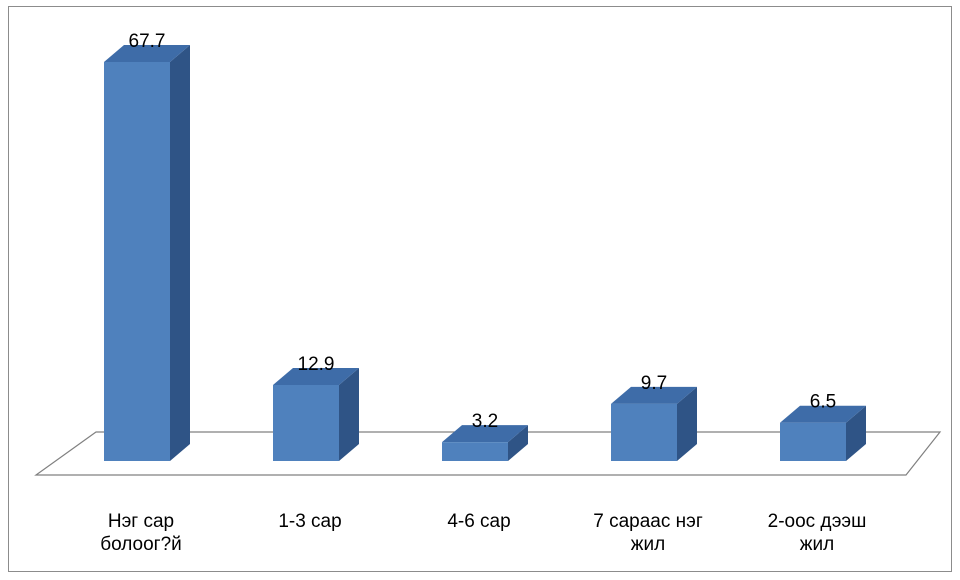 The width and height of the screenshot is (960, 580). I want to click on data-label: 12.9, so click(316, 364).